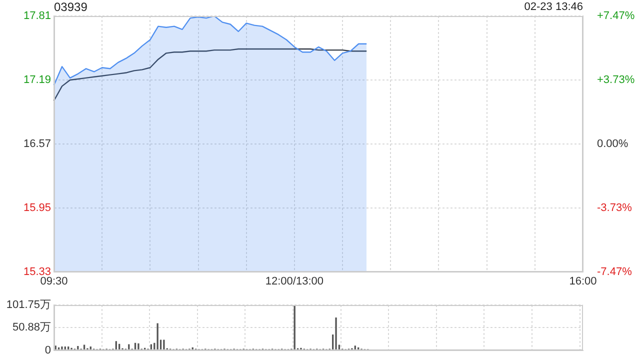 This screenshot has height=360, width=640. I want to click on y-tick-label: 101.75万, so click(28, 305).